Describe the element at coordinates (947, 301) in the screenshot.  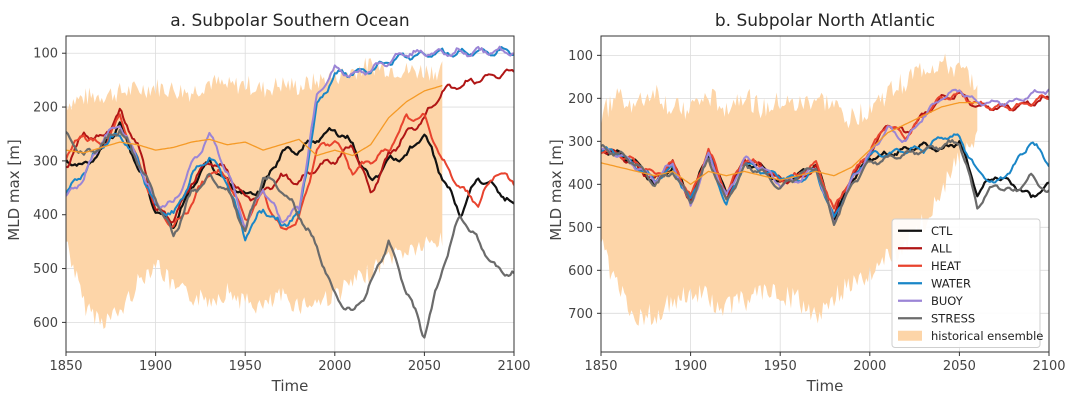
I see `legend-label: BUOY` at that location.